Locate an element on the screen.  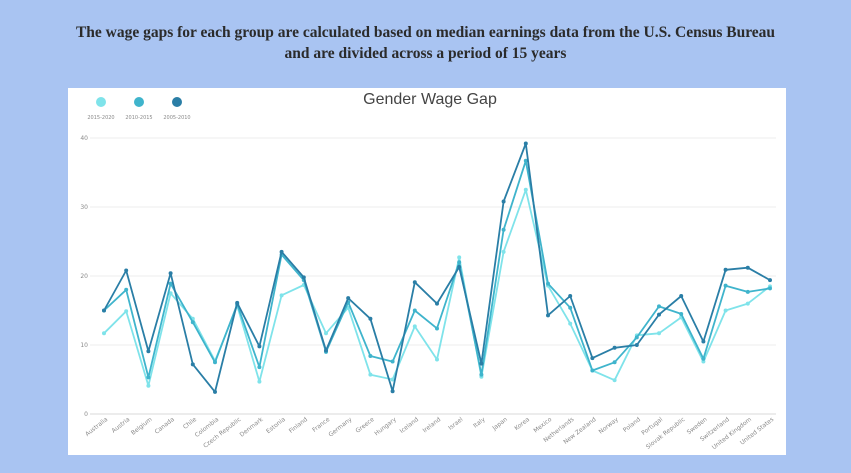
x-tick-label: Belgium is located at coordinates (142, 426).